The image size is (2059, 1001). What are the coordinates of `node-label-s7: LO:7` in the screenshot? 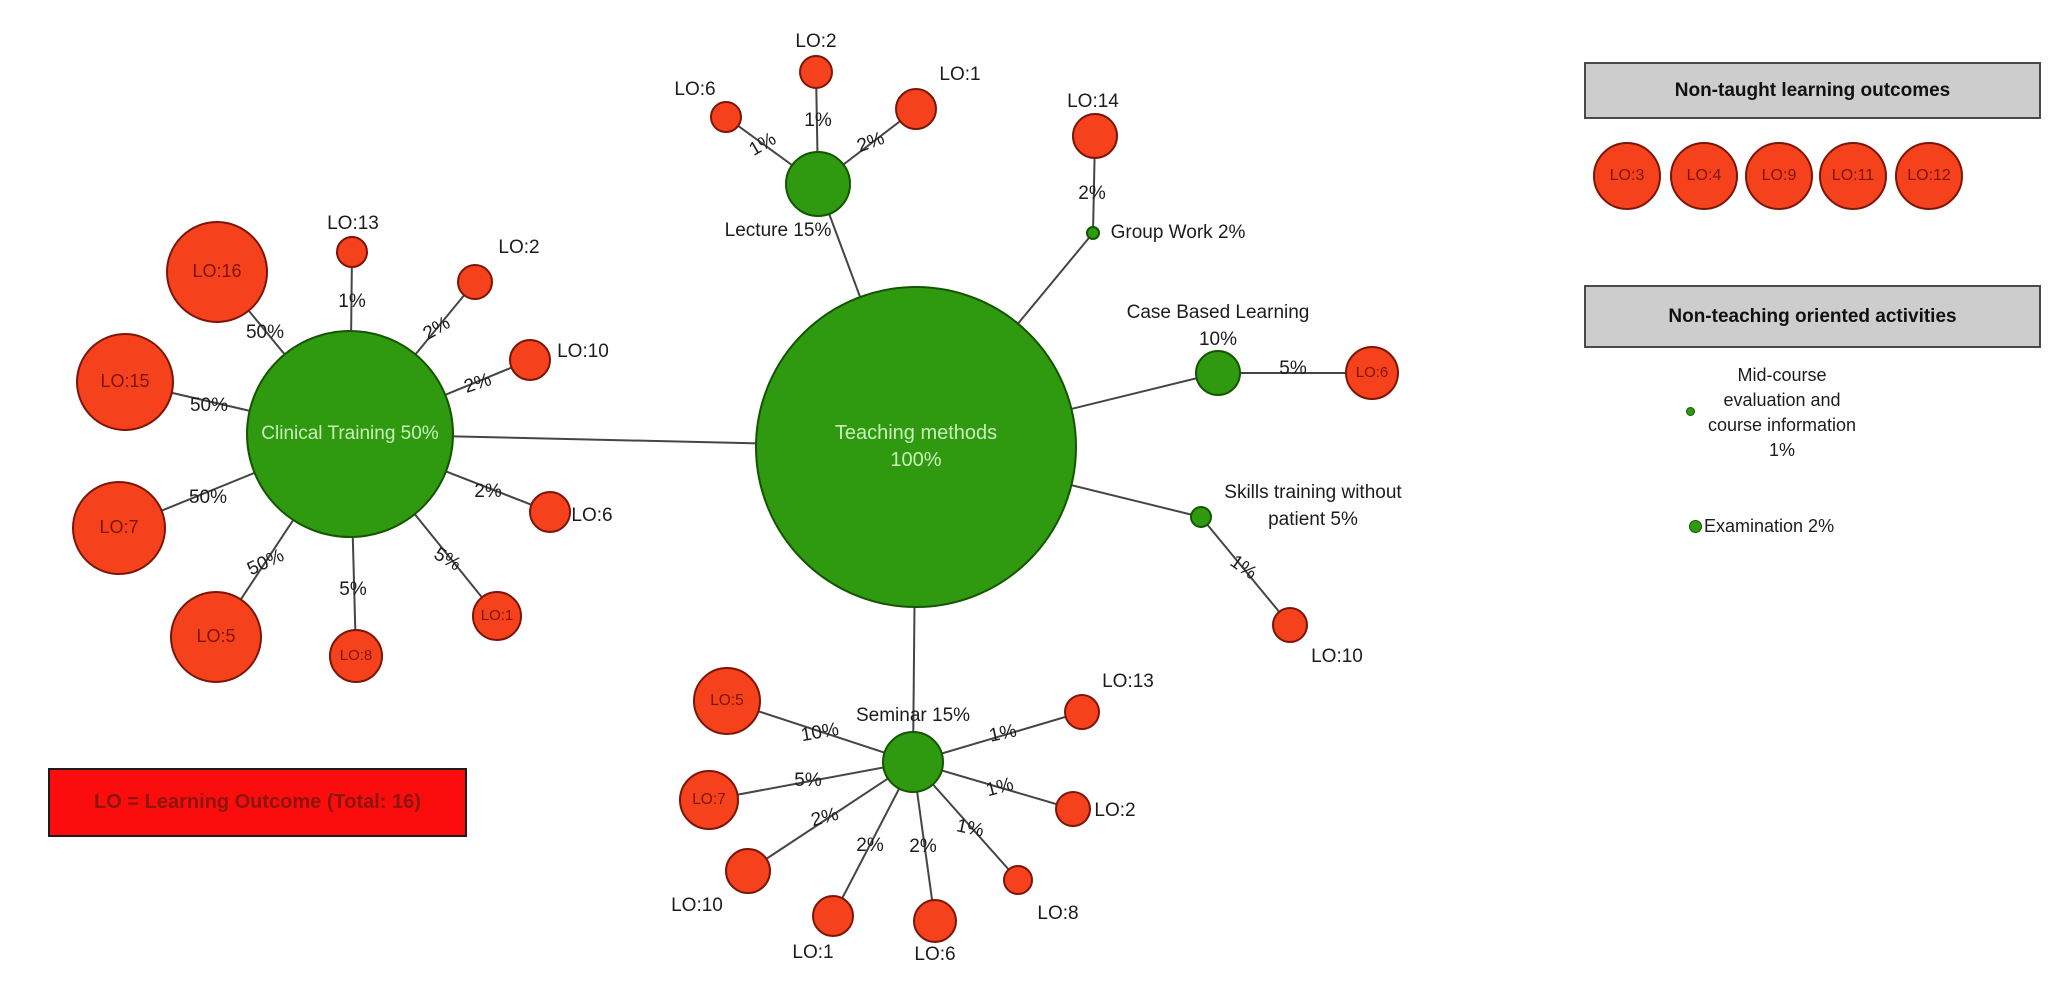 It's located at (709, 799).